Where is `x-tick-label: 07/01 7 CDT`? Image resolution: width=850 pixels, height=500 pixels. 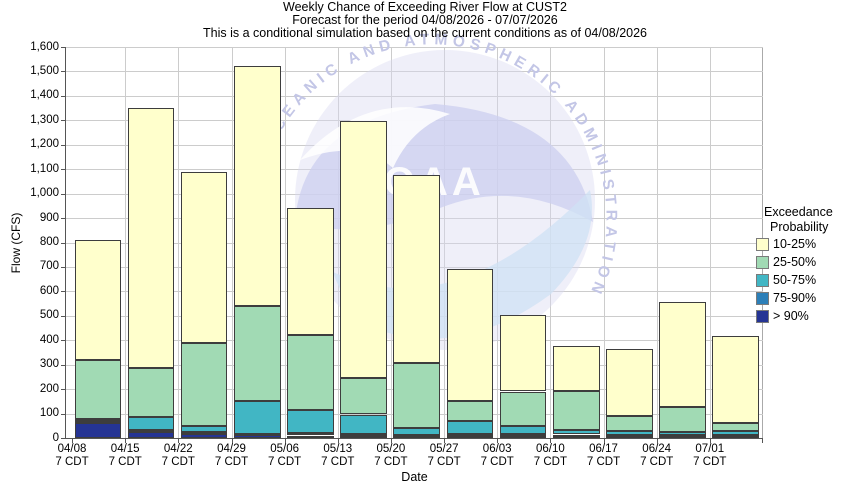
x-tick-label: 07/01 7 CDT is located at coordinates (710, 456).